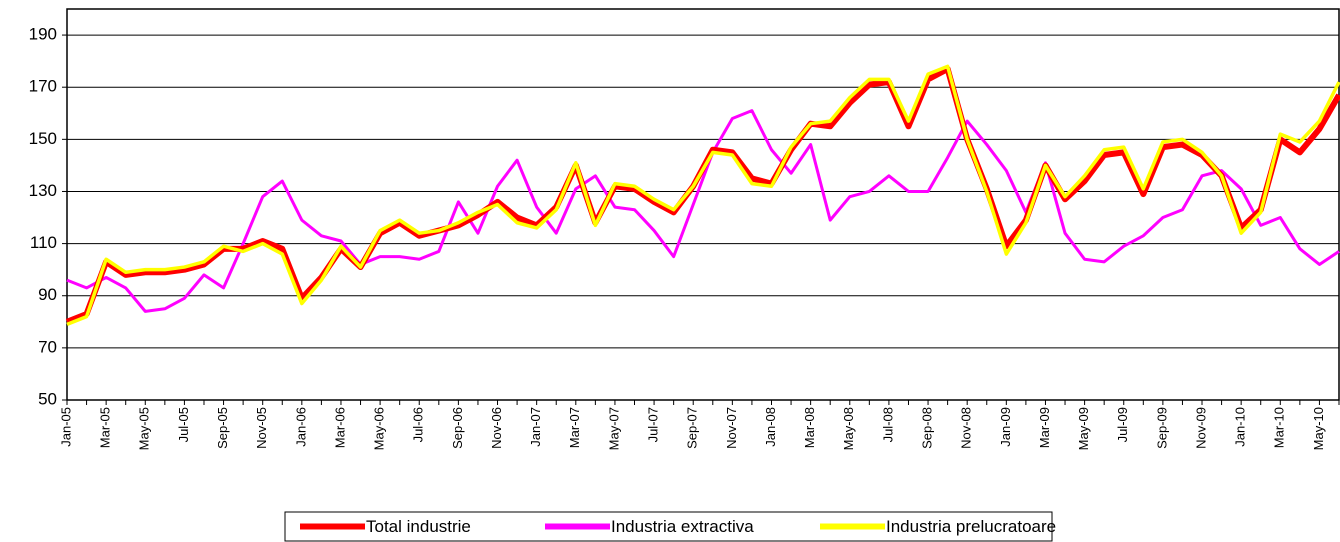  Describe the element at coordinates (457, 428) in the screenshot. I see `x-tick-label: Sep-06` at that location.